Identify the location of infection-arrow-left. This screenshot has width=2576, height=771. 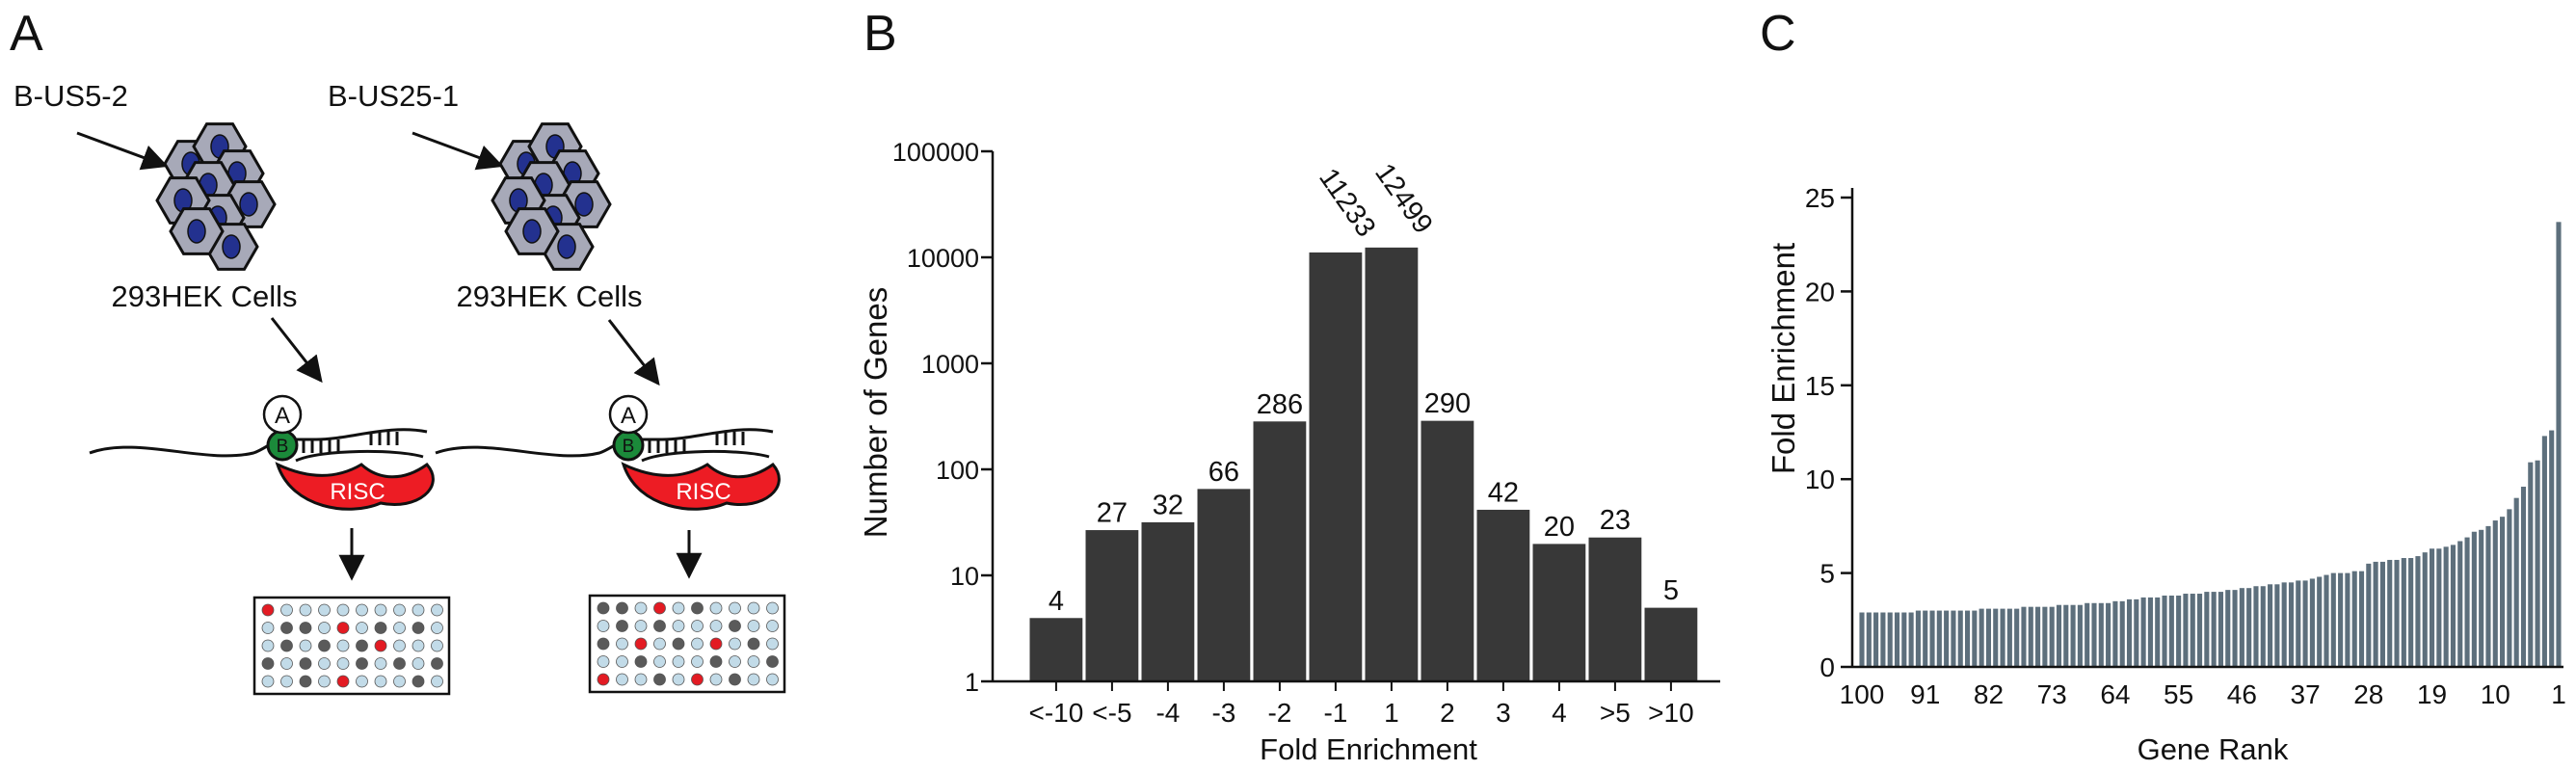
(122, 151).